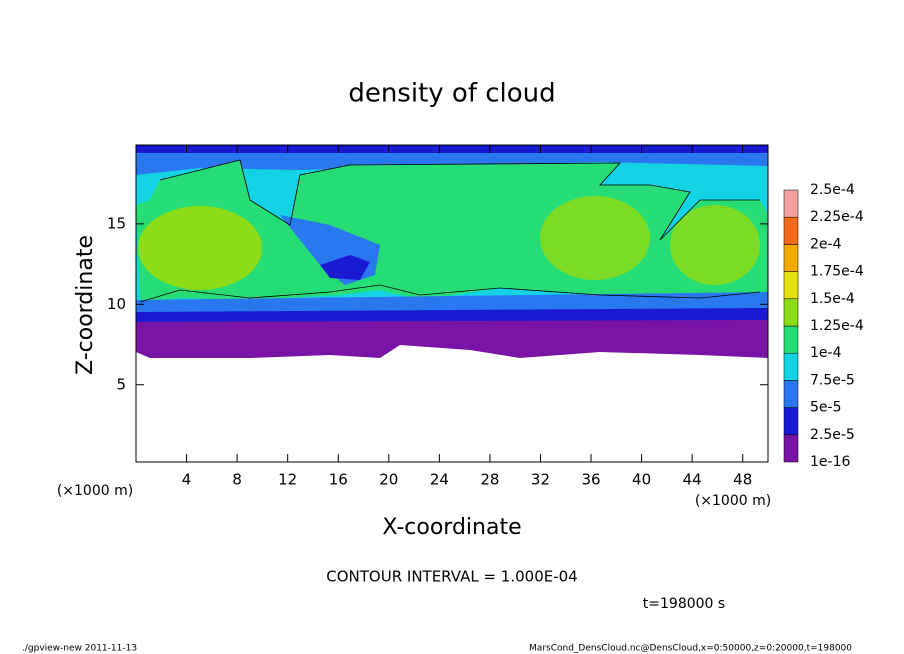  Describe the element at coordinates (830, 462) in the screenshot. I see `colorbar-label: 1e-16` at that location.